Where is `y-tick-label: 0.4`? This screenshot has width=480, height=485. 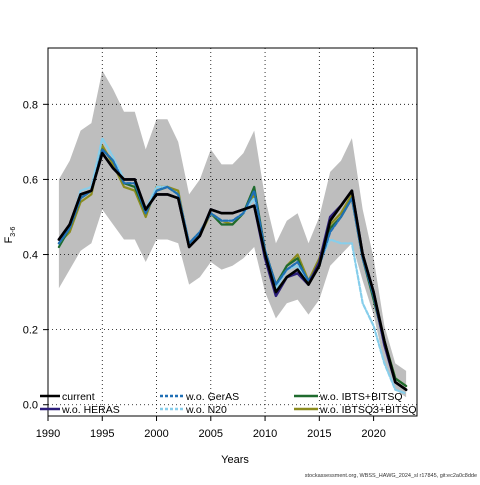
y-tick-label: 0.4 is located at coordinates (30, 256).